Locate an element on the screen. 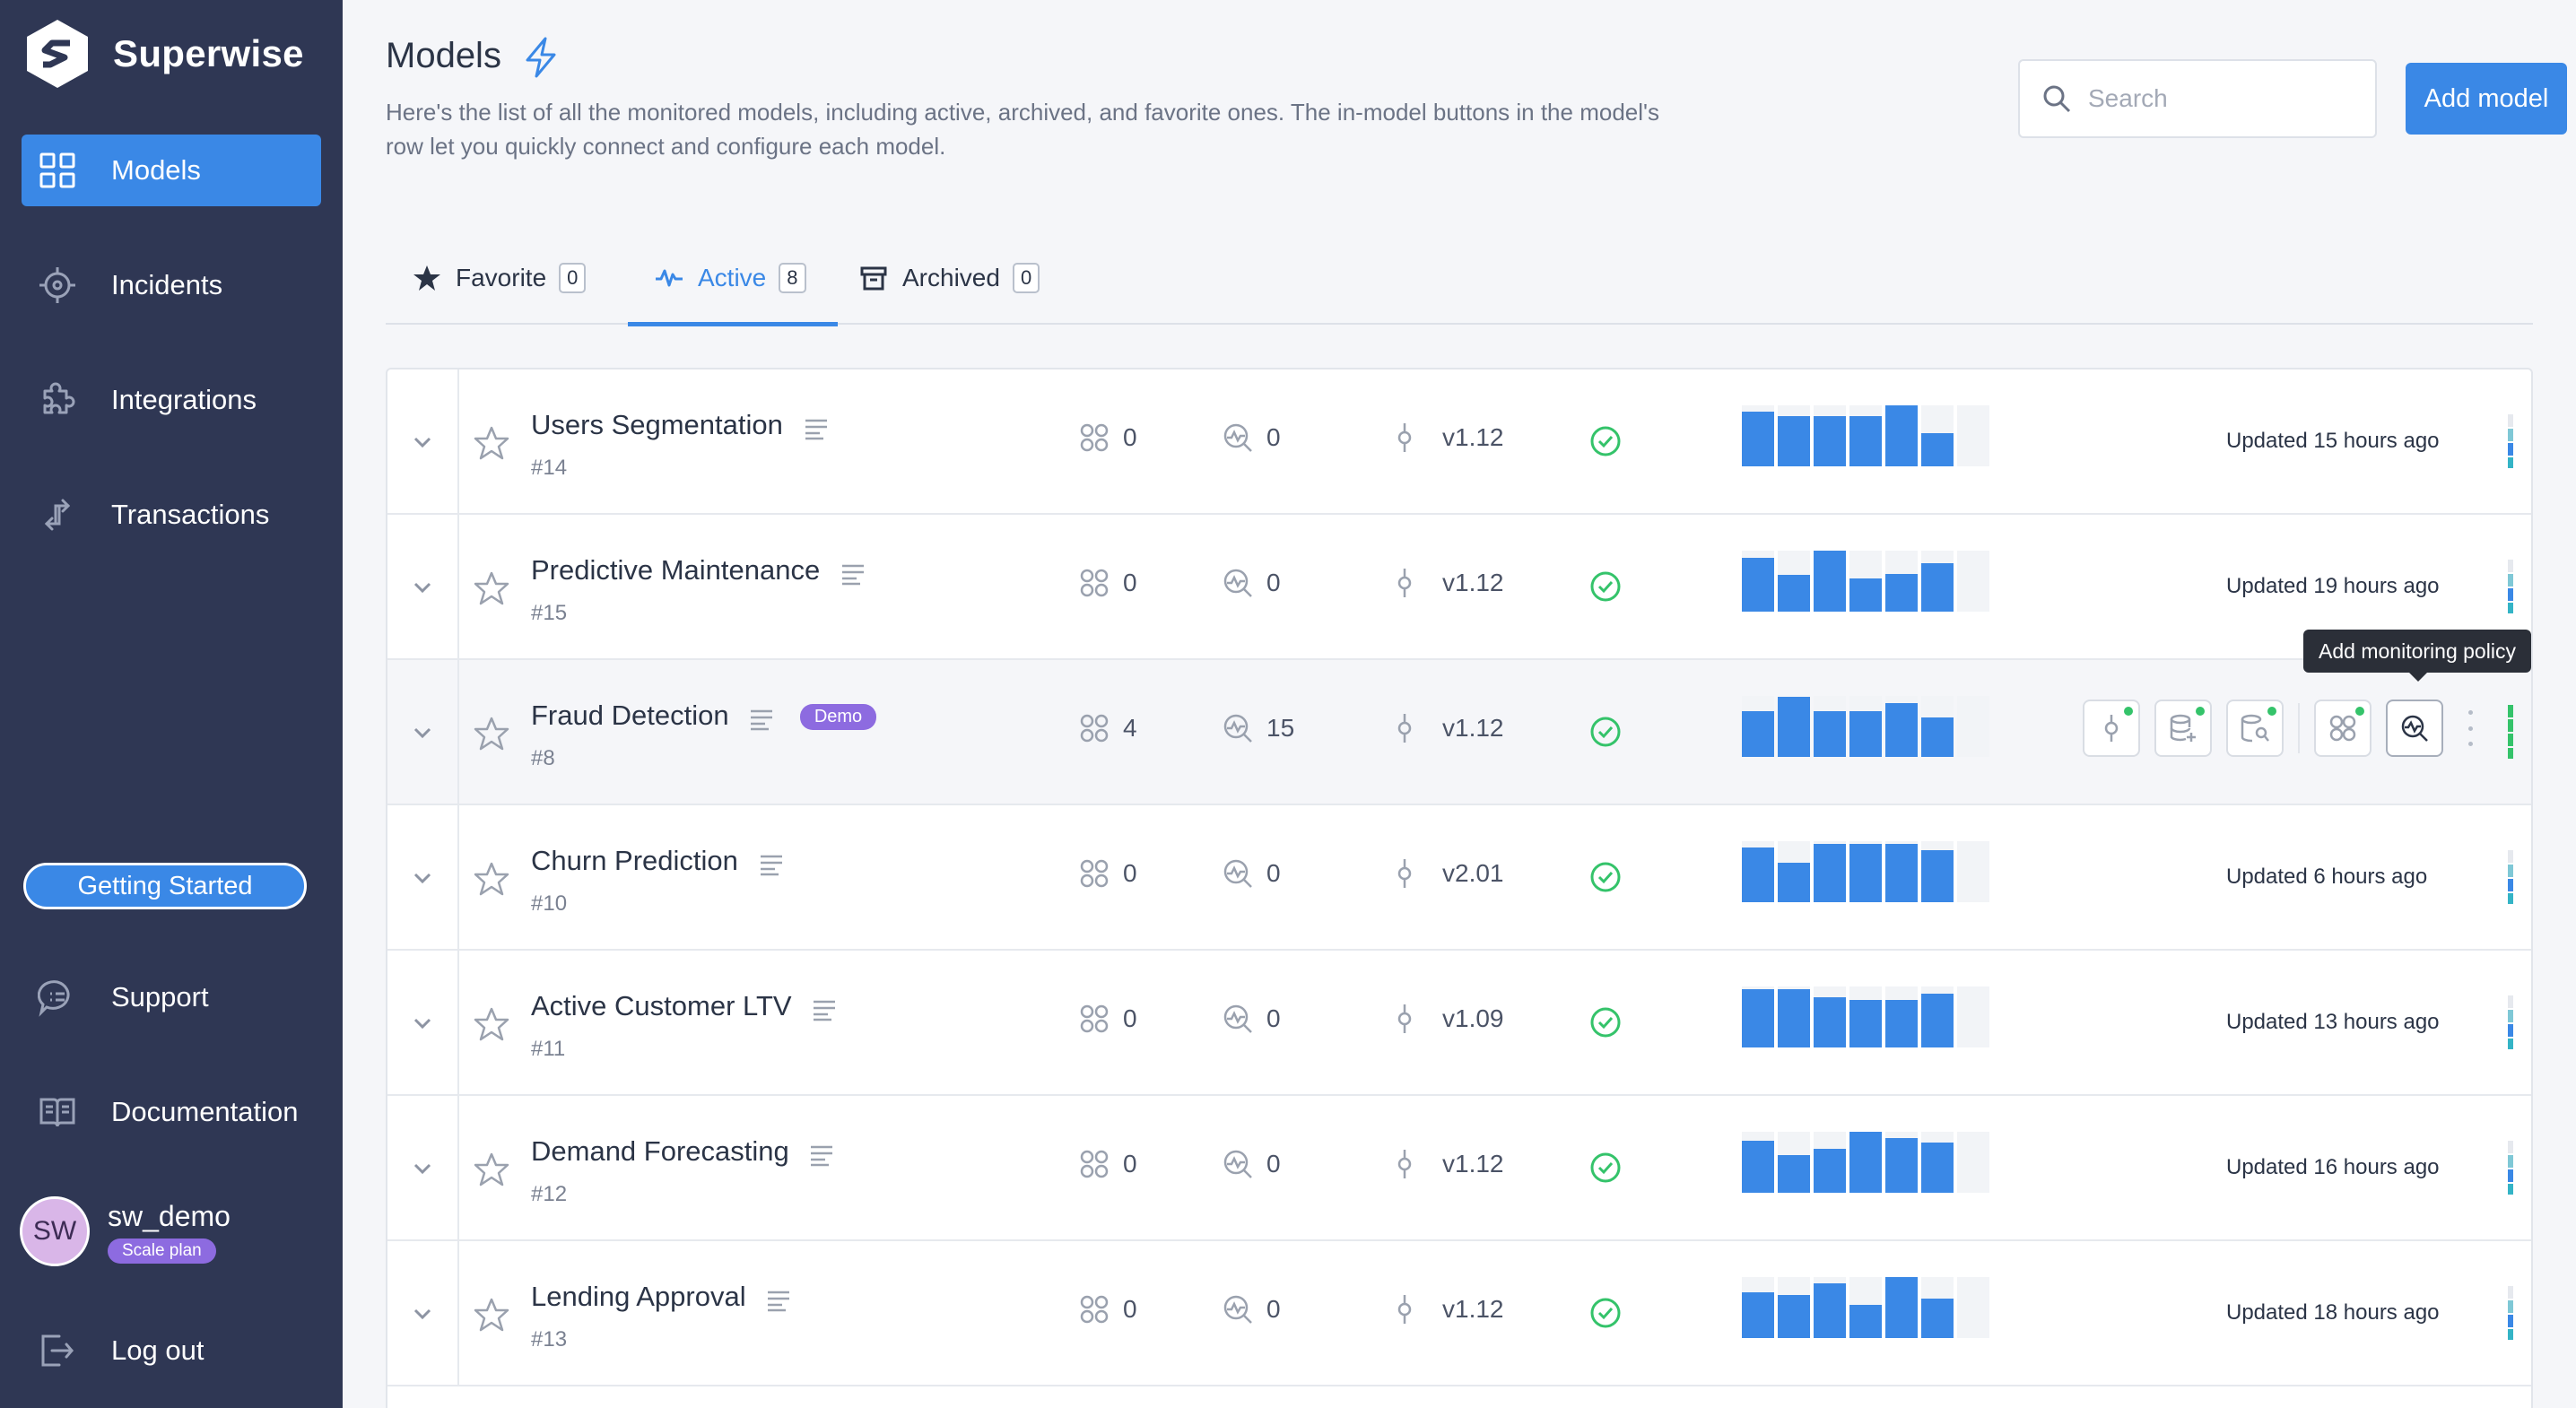 The image size is (2576, 1408). model-name: Active Customer LTV is located at coordinates (661, 1005).